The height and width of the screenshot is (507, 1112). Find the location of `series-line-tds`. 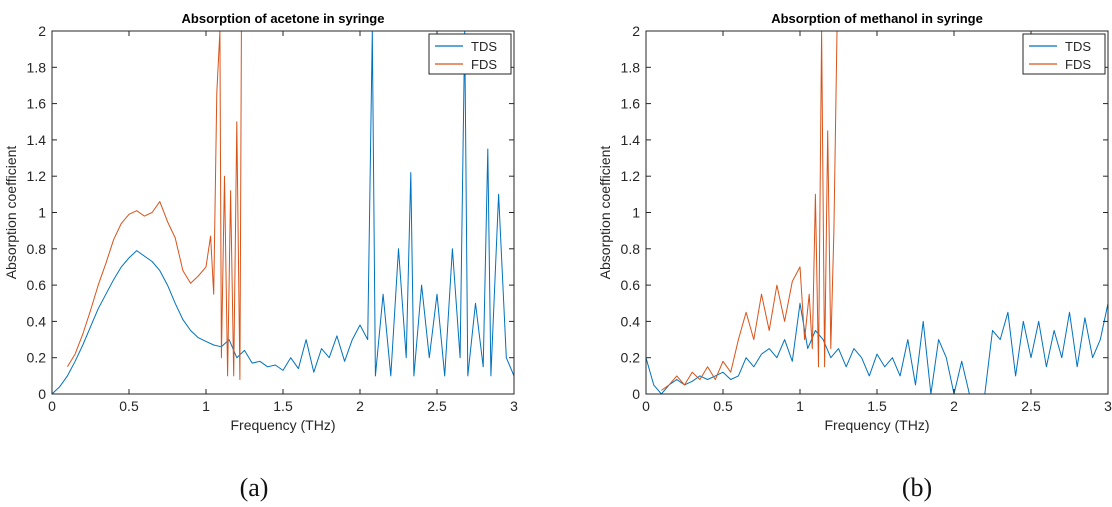

series-line-tds is located at coordinates (877, 348).